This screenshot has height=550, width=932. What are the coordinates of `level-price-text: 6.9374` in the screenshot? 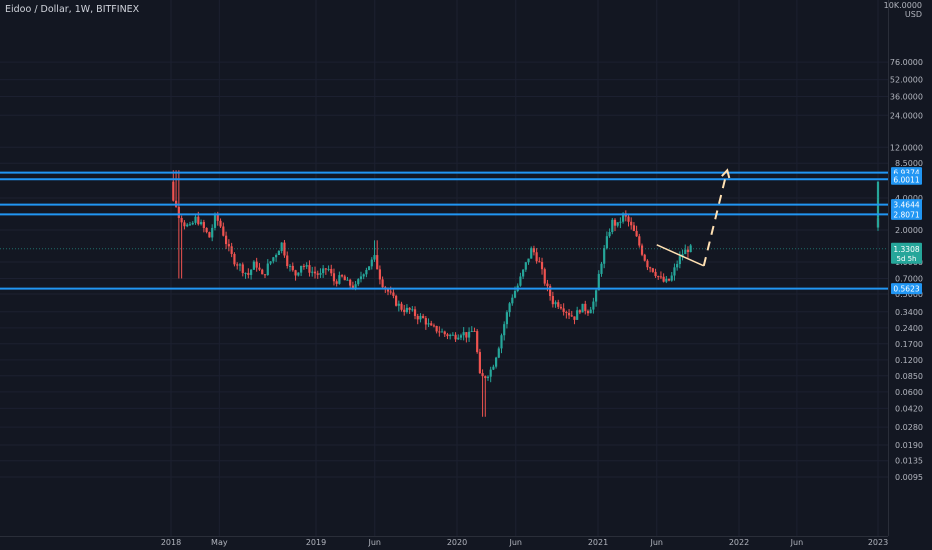 It's located at (906, 173).